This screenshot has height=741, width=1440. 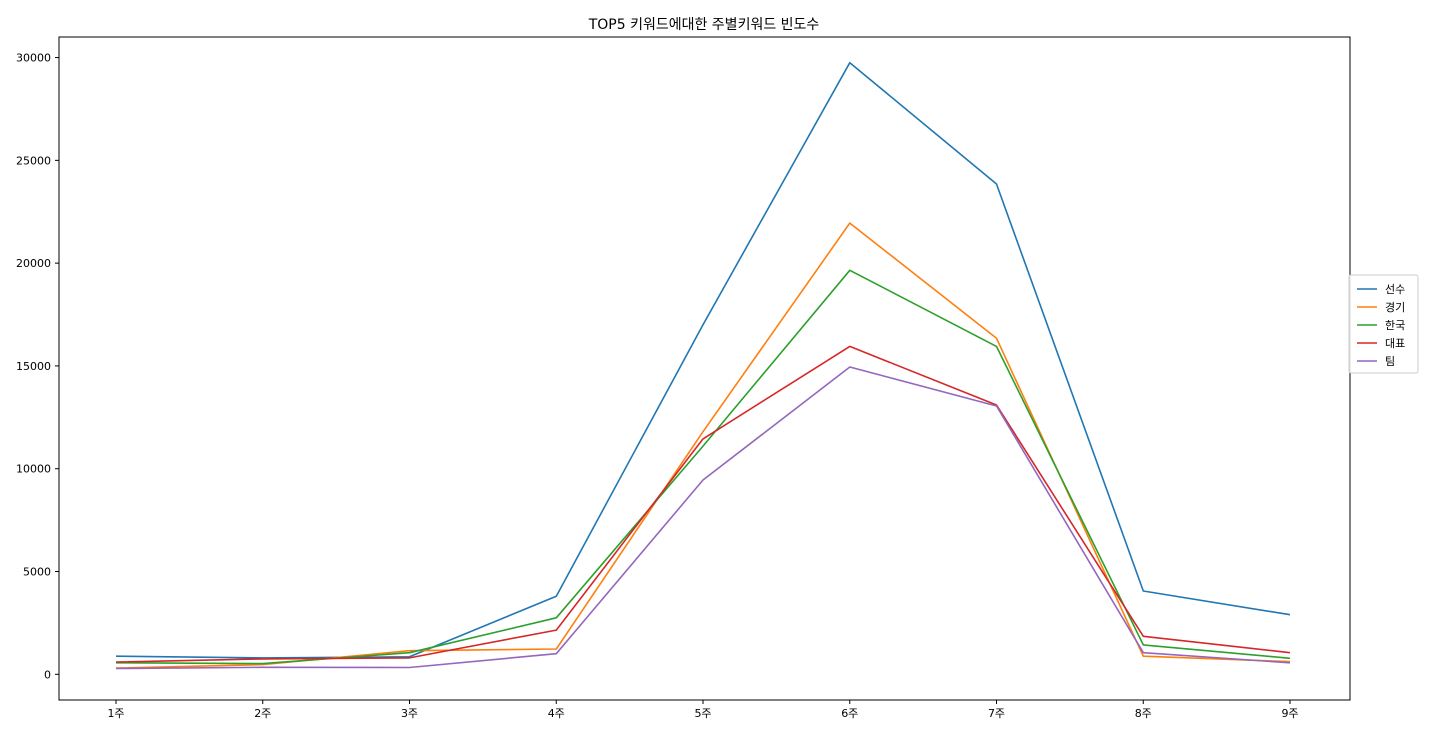 I want to click on y-tick-label: 10000, so click(x=33, y=469).